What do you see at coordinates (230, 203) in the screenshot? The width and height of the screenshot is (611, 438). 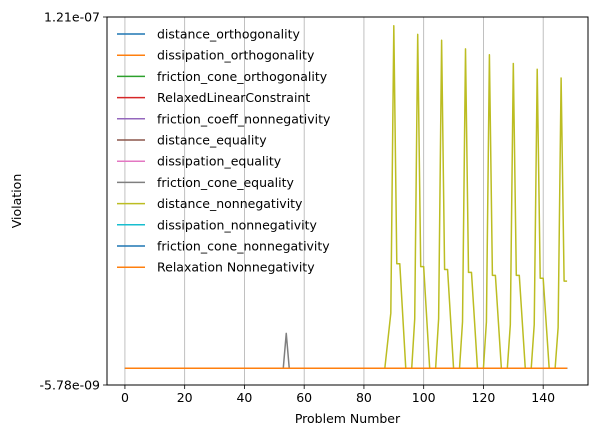 I see `legend-label: distance_nonnegativity` at bounding box center [230, 203].